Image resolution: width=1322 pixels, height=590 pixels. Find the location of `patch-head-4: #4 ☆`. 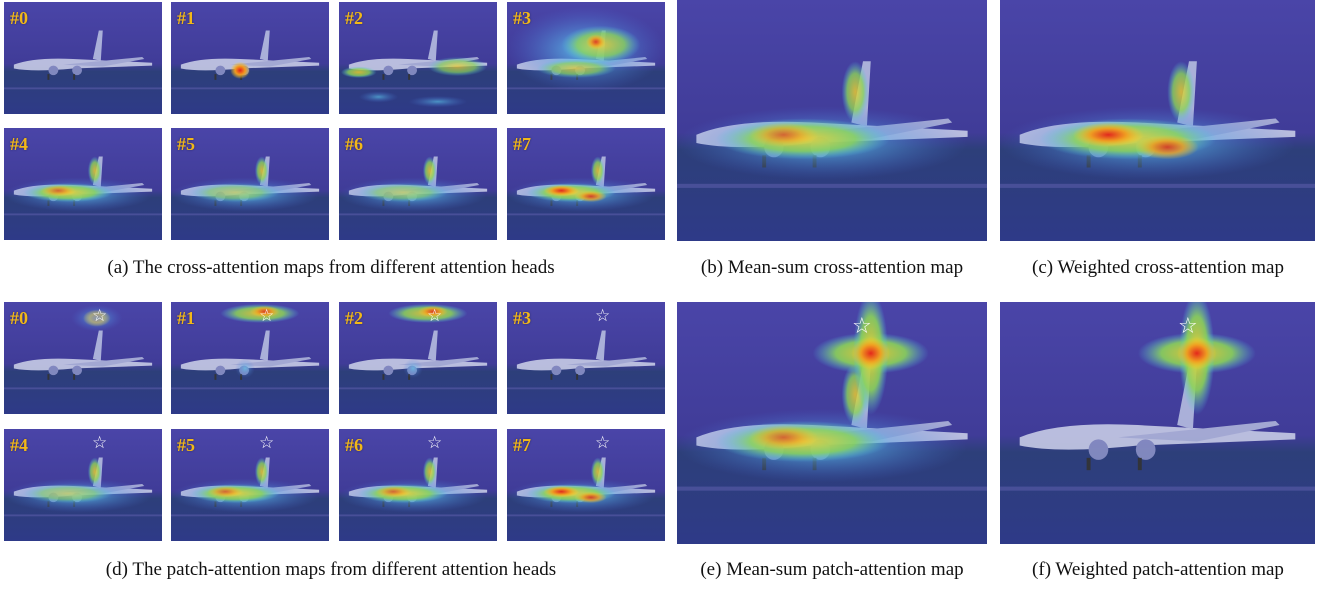

patch-head-4: #4 ☆ is located at coordinates (83, 485).